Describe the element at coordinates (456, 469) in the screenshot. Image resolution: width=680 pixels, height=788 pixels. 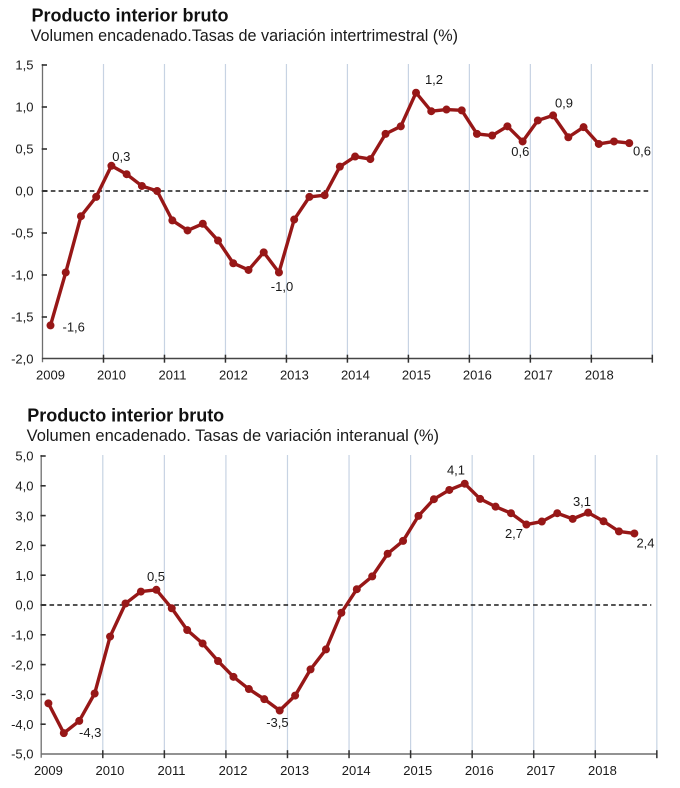
I see `svg-text: 4,1` at that location.